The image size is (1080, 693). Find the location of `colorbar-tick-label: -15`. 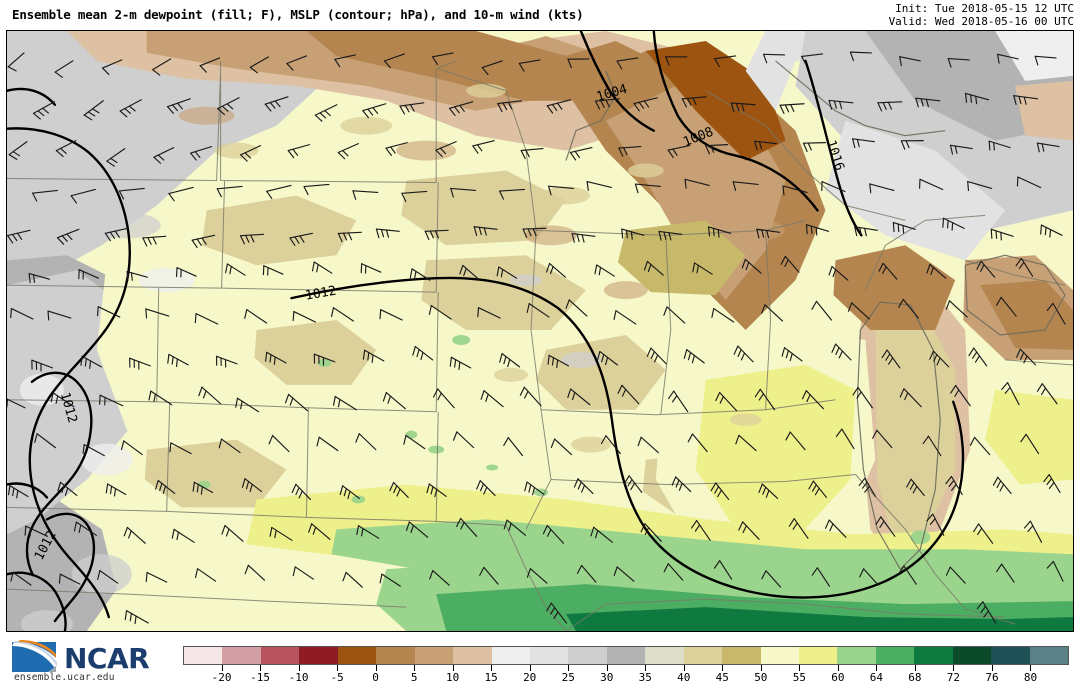

colorbar-tick-label: -15 is located at coordinates (260, 677).